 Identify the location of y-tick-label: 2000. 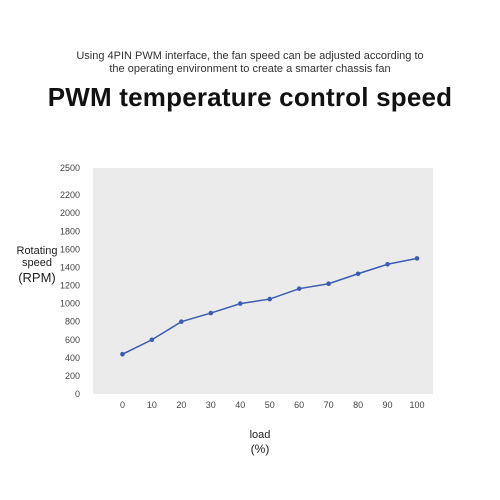
(70, 213).